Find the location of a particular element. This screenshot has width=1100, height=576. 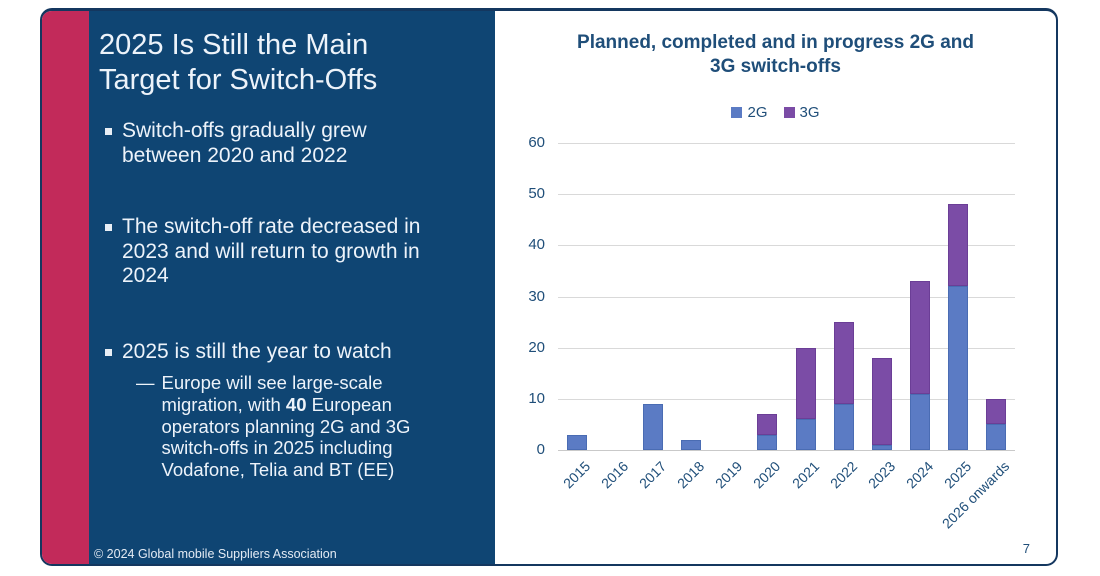

y-axis-label: 60 is located at coordinates (536, 142).